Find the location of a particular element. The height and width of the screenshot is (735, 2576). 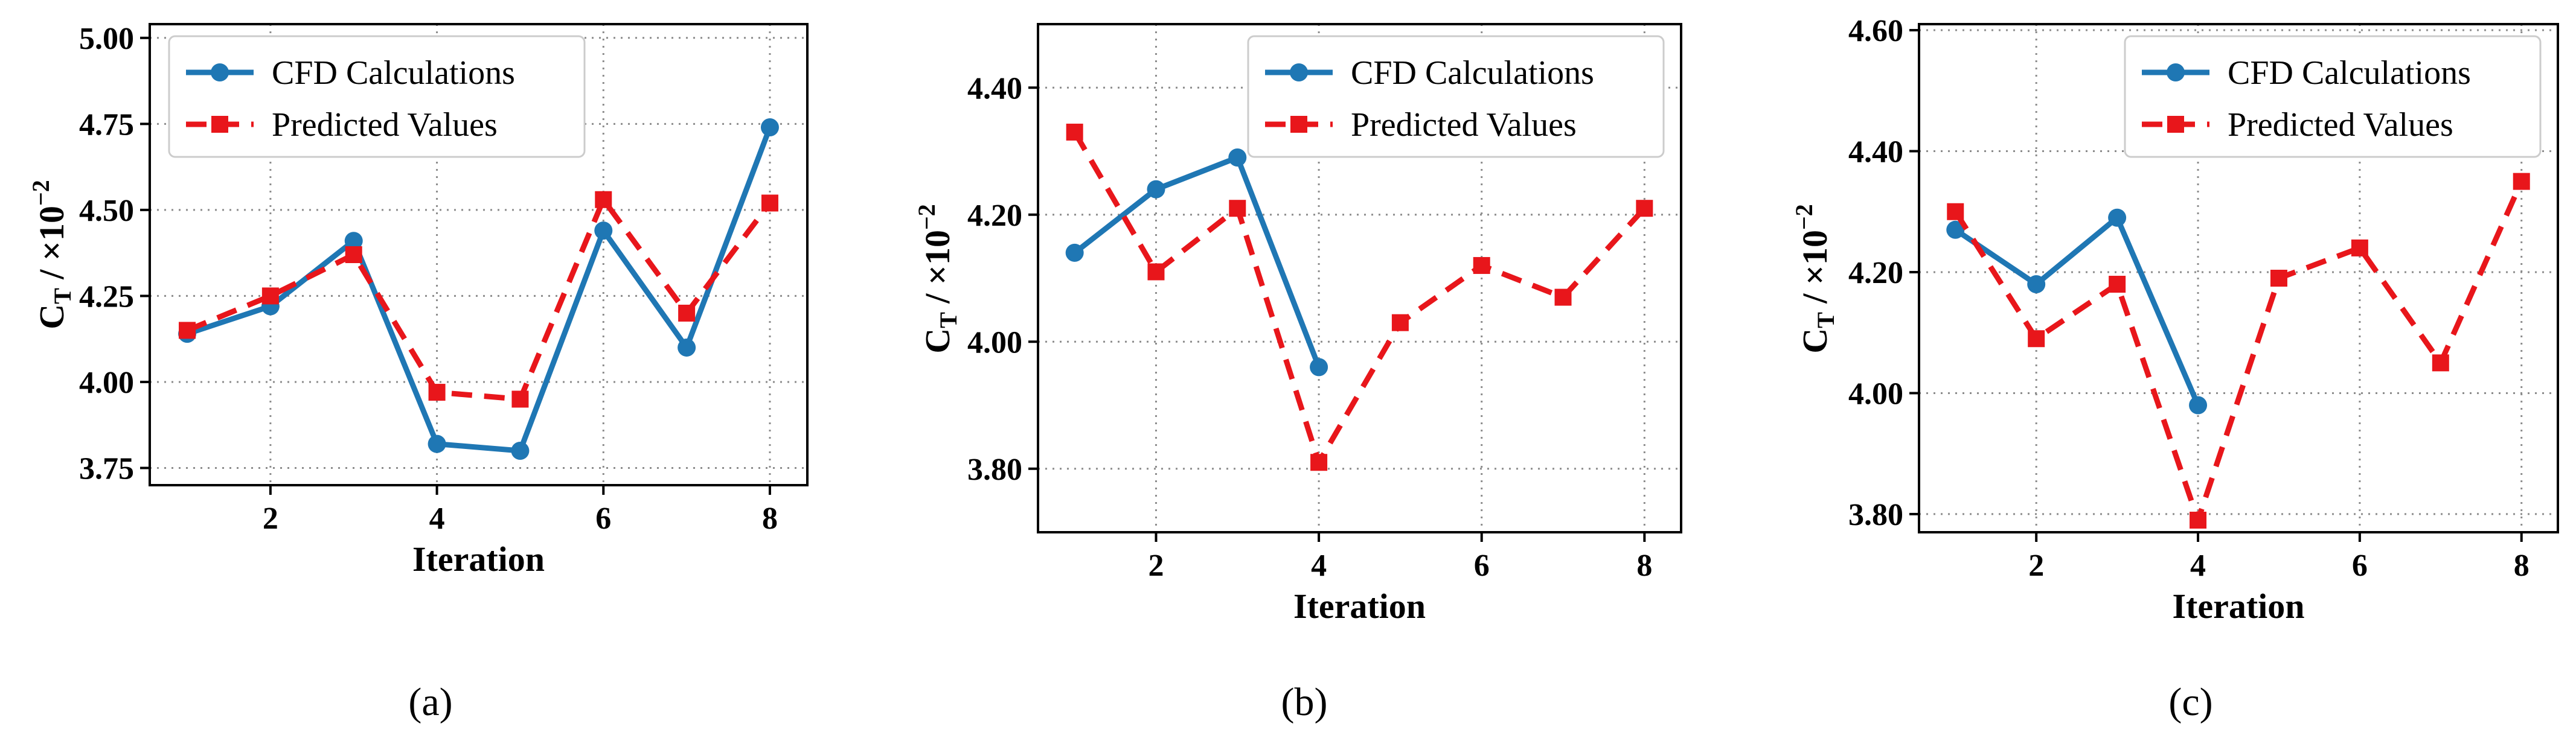

panel-c-ytick-label: 4.20 is located at coordinates (1875, 273).